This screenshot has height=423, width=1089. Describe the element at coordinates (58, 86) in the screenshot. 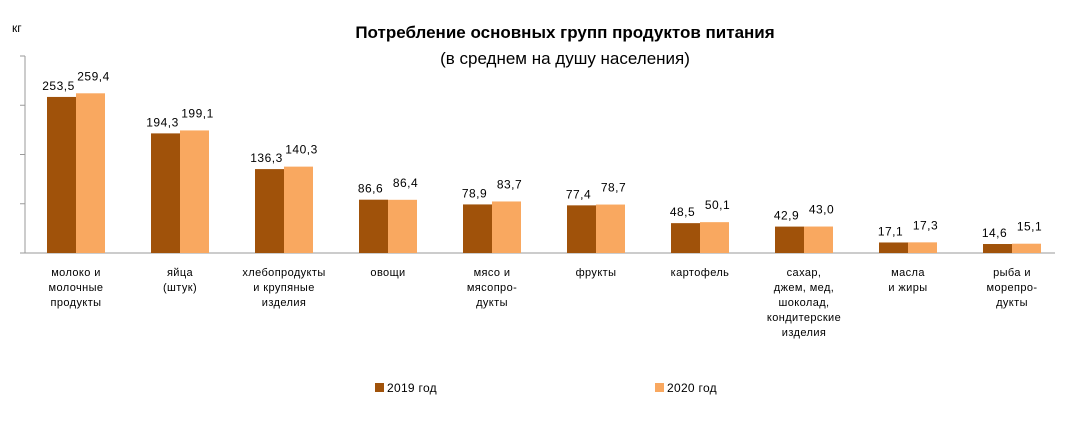

I see `data-label: 253,5` at that location.